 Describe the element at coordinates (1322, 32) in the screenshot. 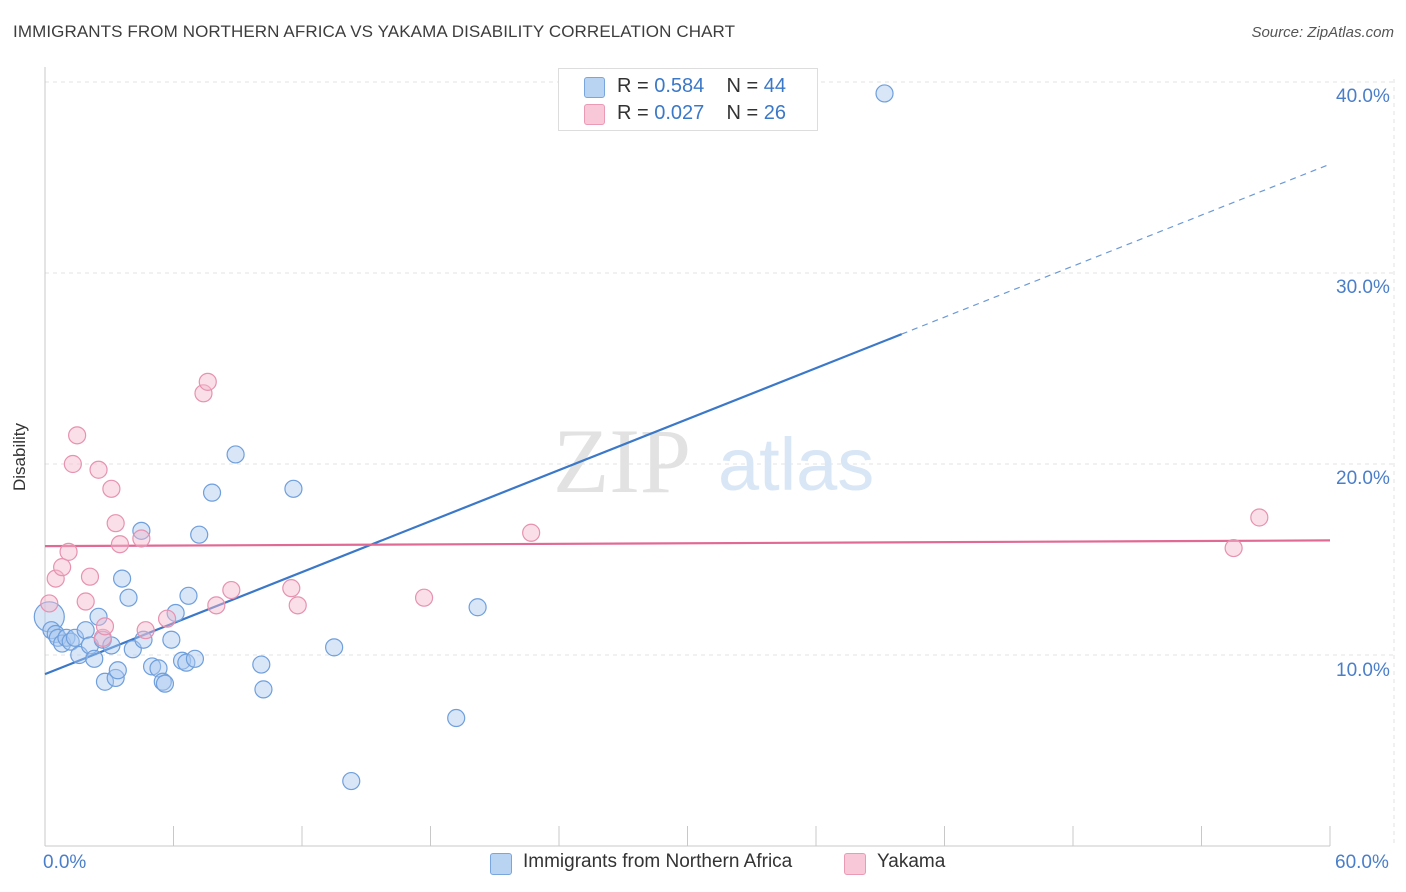

I see `source-label: Source: ZipAtlas.com` at that location.